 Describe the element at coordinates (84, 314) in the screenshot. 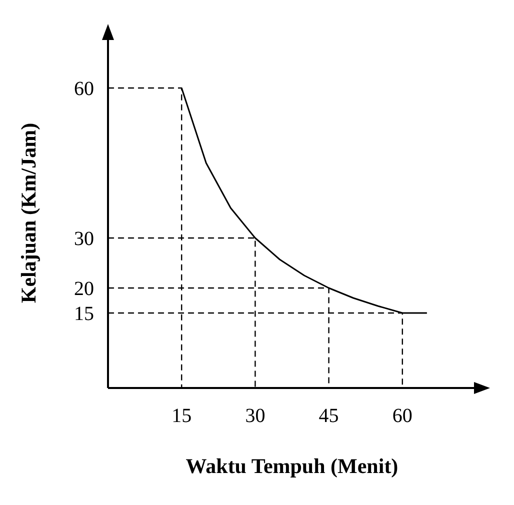

I see `y-tick-label: 15` at that location.